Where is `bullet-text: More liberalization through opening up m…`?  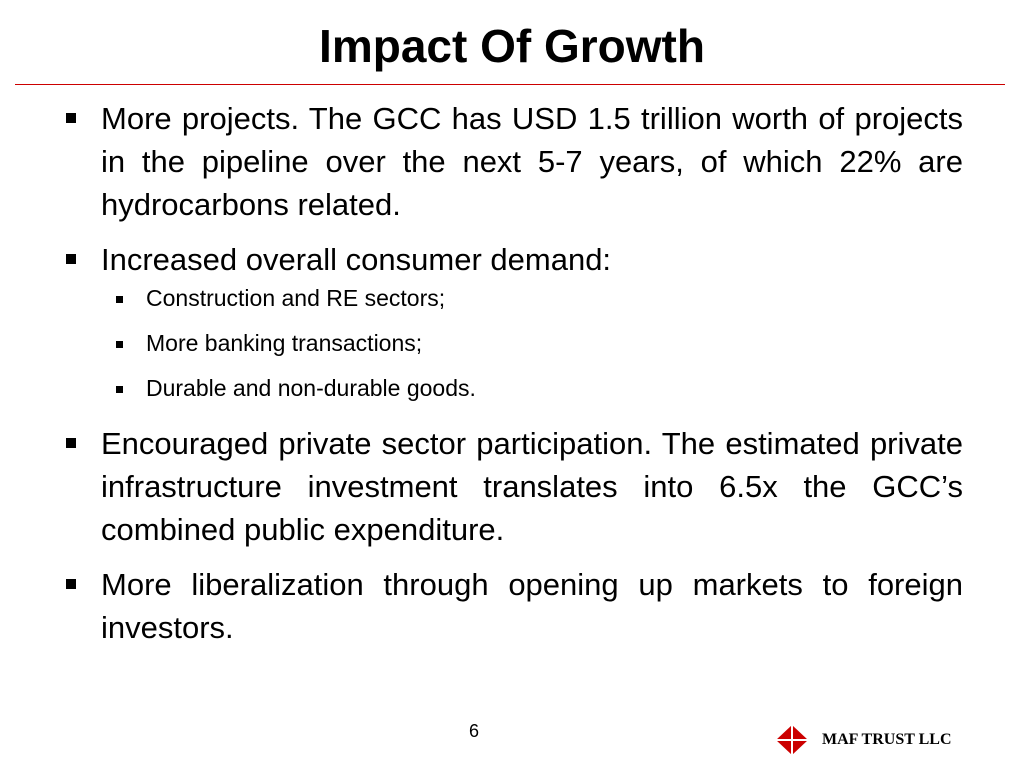
bullet-text: More liberalization through opening up m… is located at coordinates (532, 606).